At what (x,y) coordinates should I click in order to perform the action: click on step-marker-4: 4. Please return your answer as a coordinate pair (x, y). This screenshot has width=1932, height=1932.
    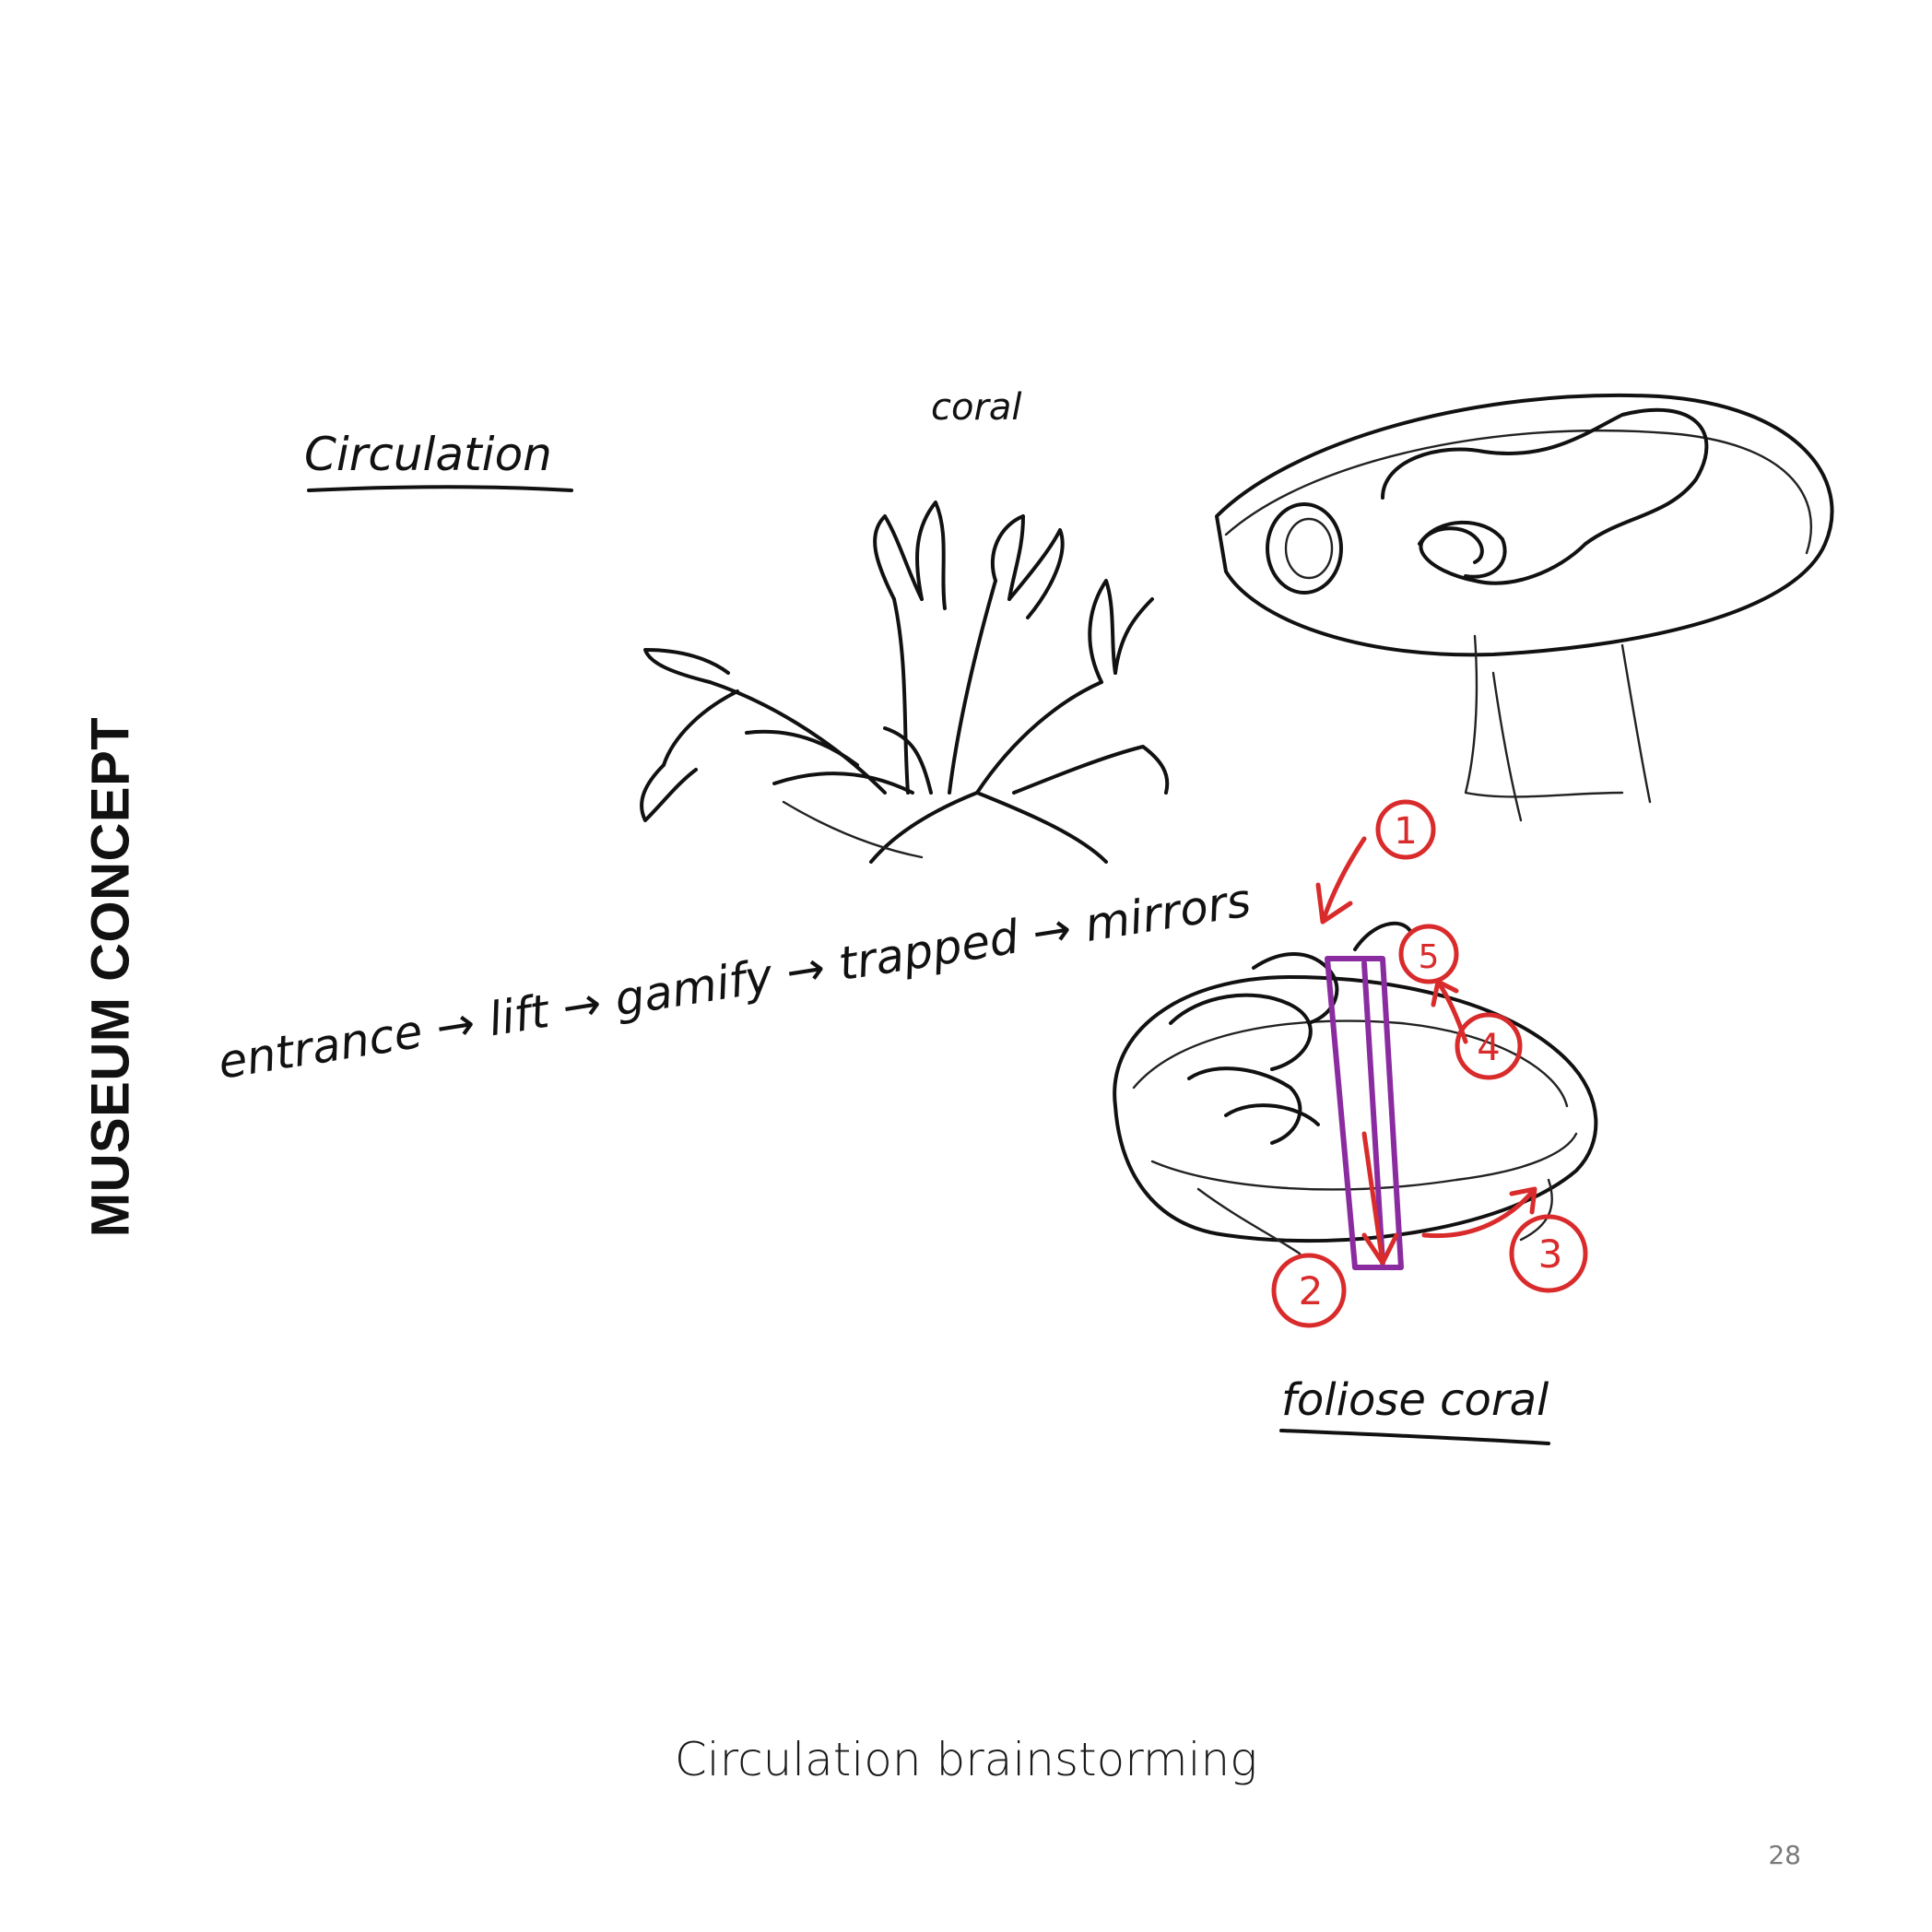
    Looking at the image, I should click on (1489, 1046).